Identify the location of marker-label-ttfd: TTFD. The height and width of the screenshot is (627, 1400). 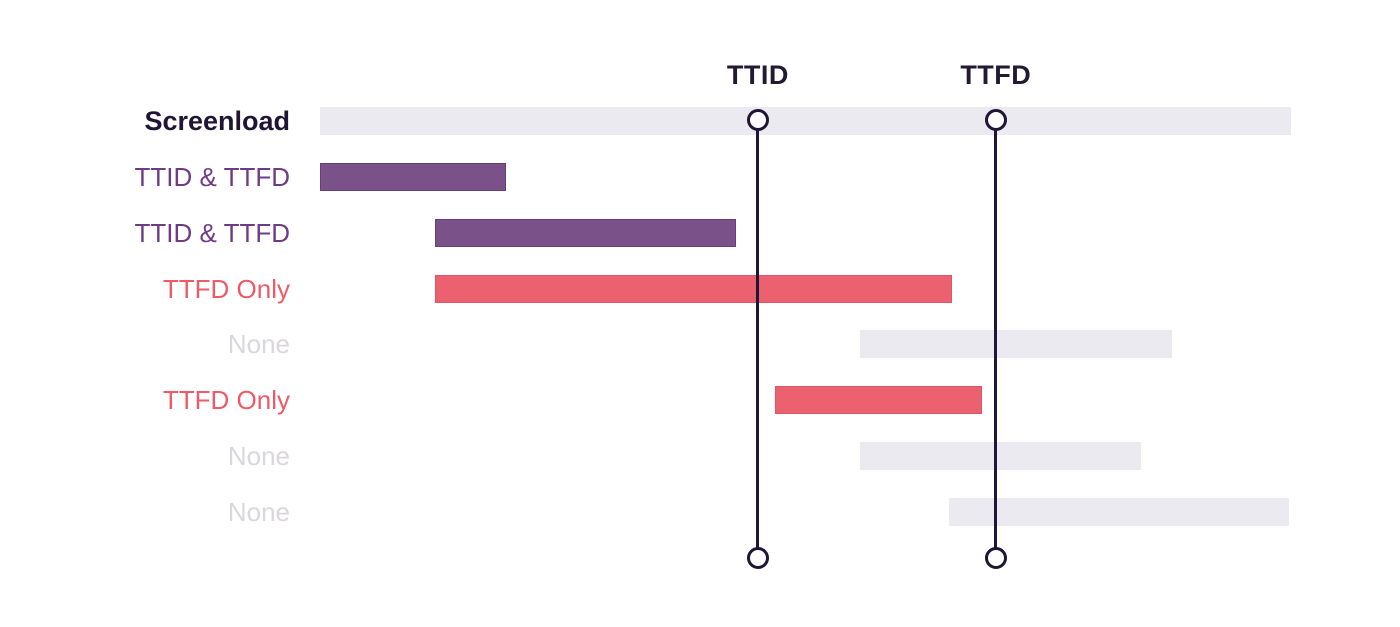
(996, 75).